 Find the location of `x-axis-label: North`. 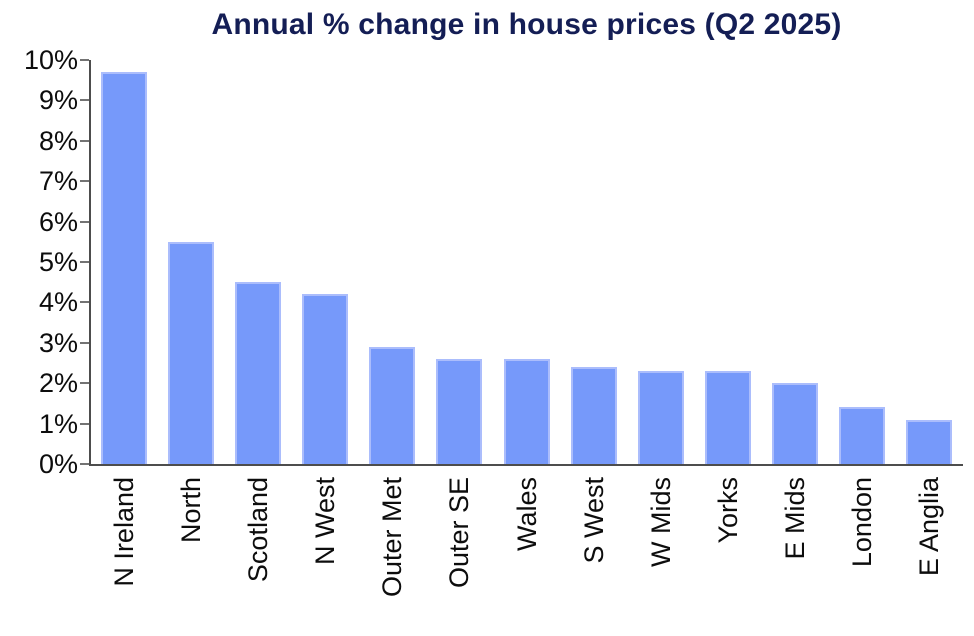

x-axis-label: North is located at coordinates (190, 510).